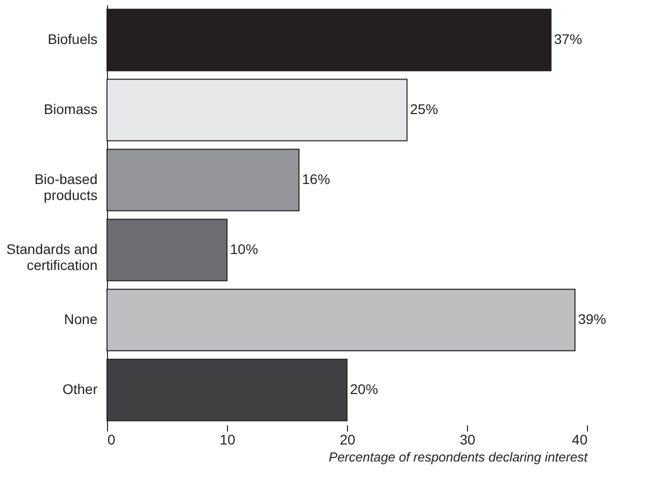 This screenshot has height=483, width=666. Describe the element at coordinates (468, 440) in the screenshot. I see `x-tick-label: 30` at that location.